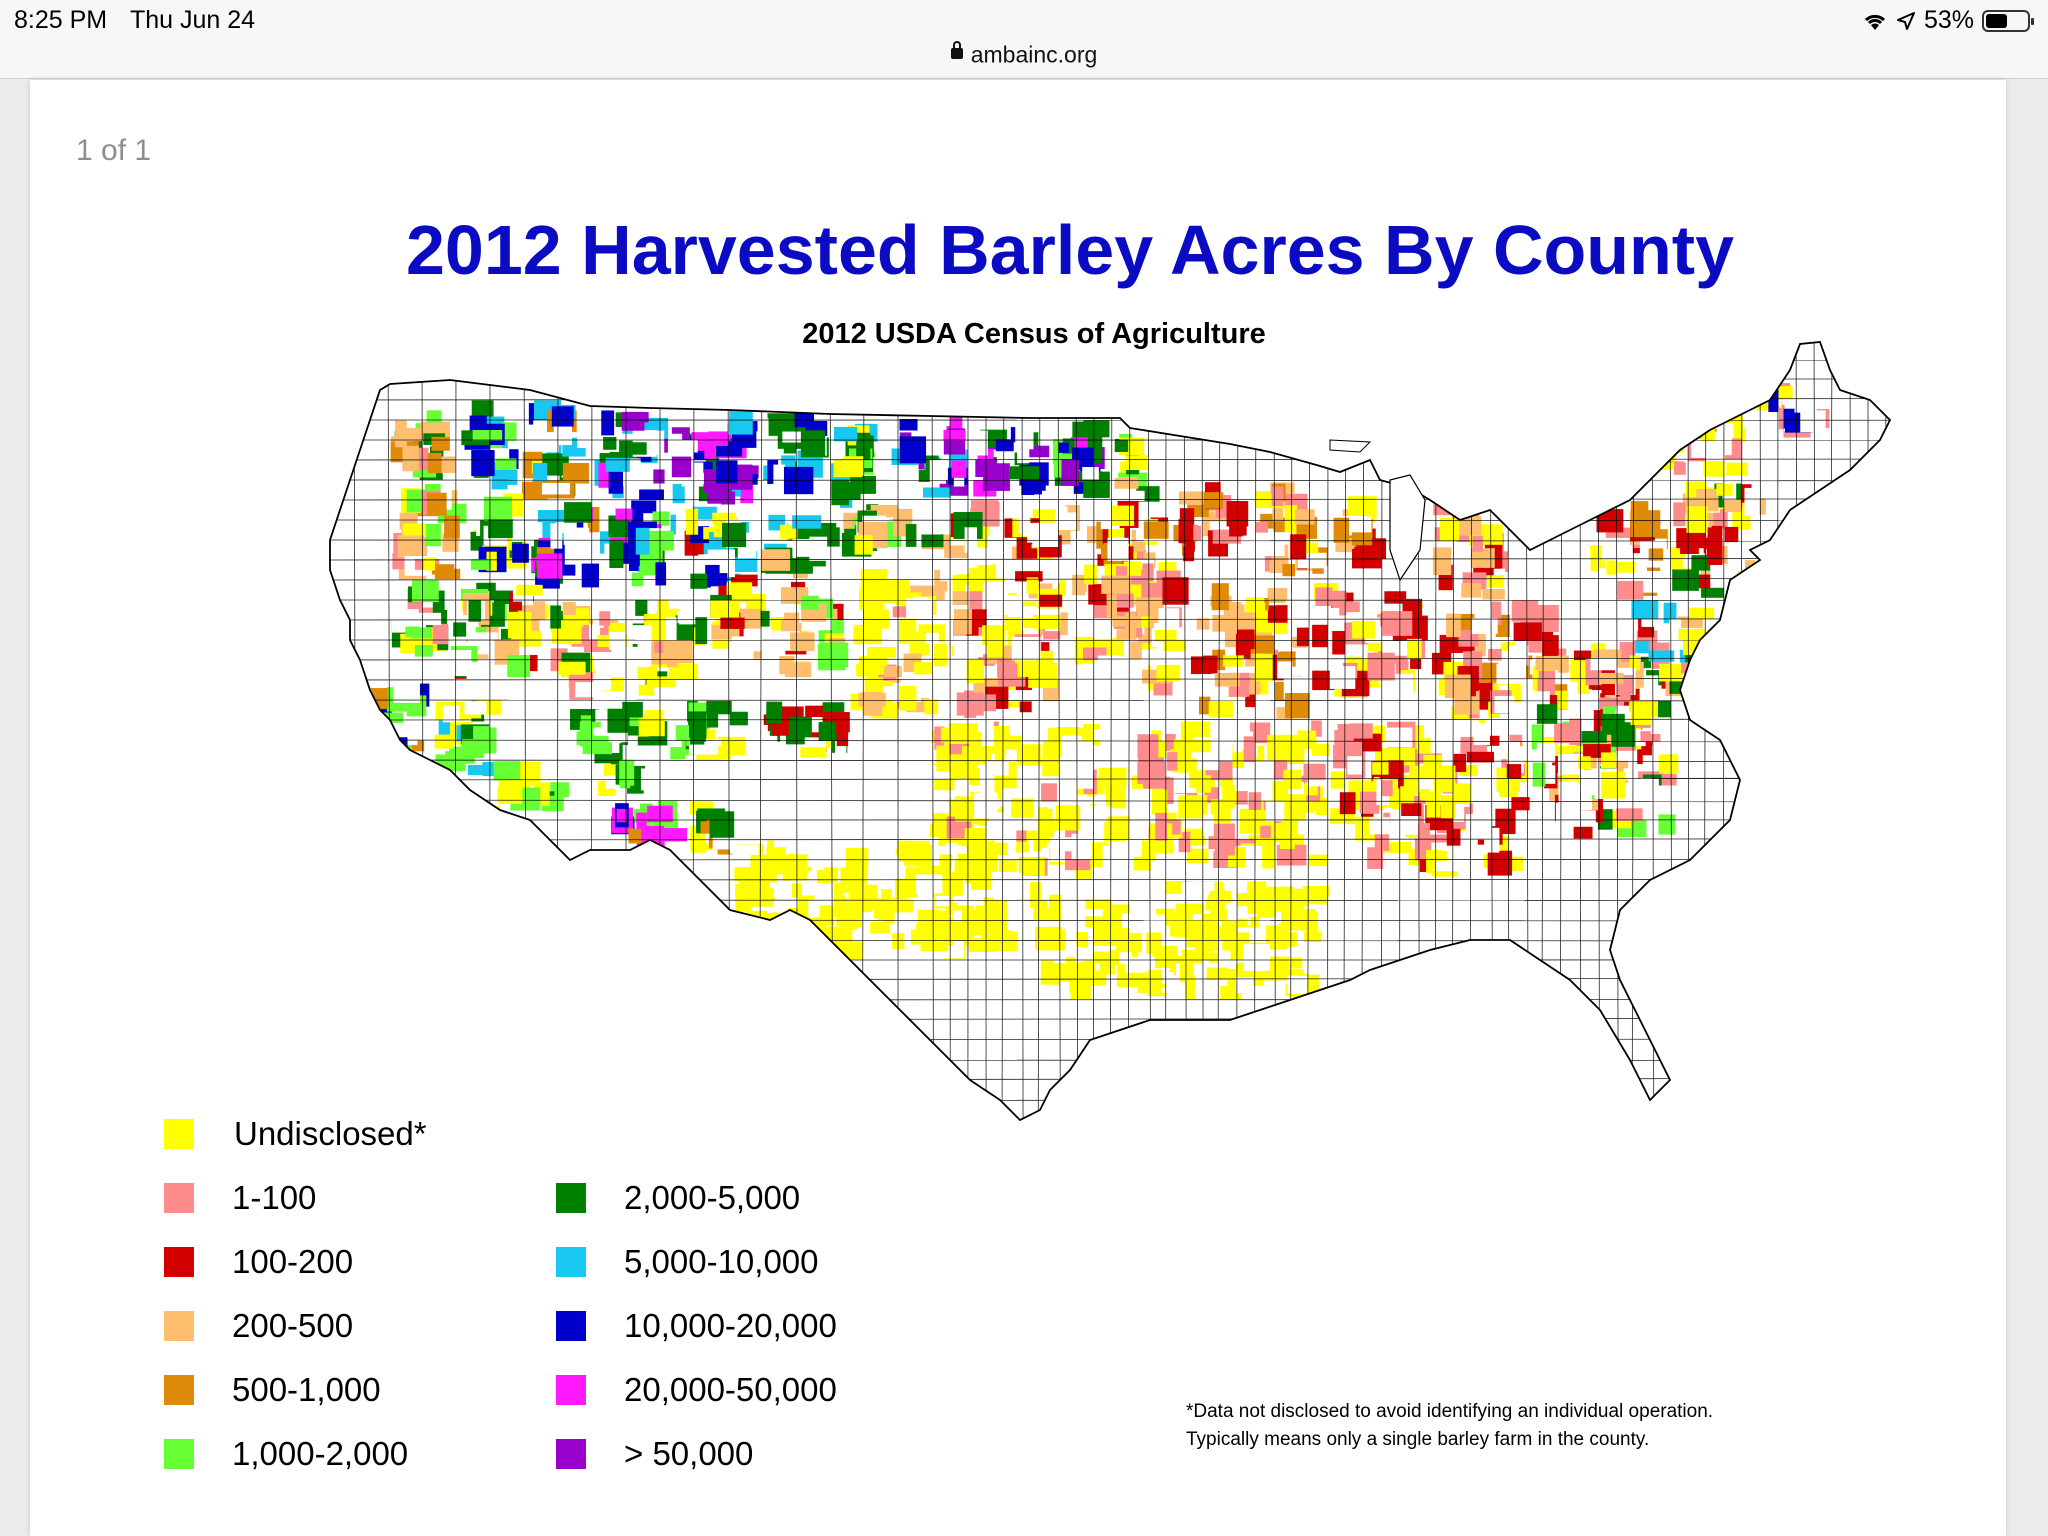 The width and height of the screenshot is (2048, 1536). I want to click on legend-item: > 50,000, so click(654, 1454).